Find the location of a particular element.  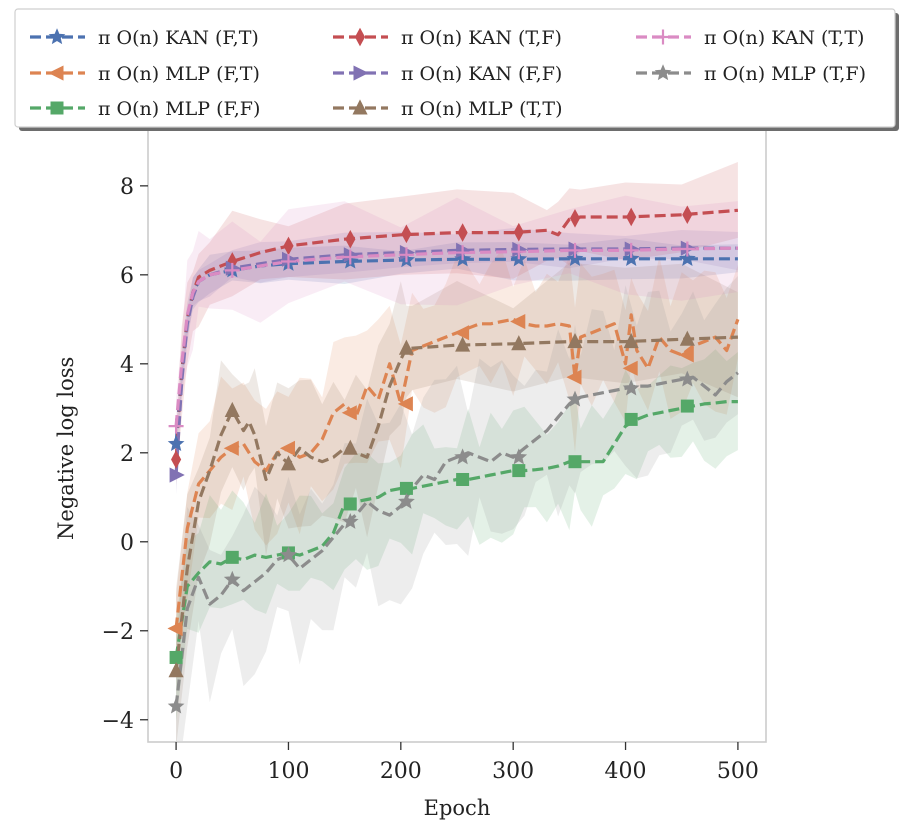

y-tick-label: −4 is located at coordinates (118, 721).